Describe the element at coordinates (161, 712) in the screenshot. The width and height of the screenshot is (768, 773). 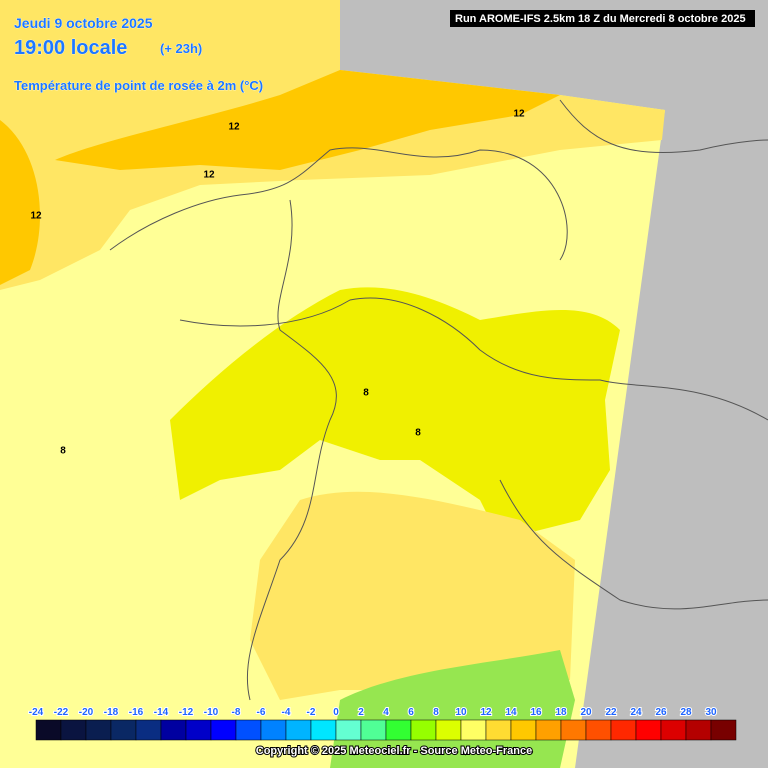
I see `legend-label: -14` at that location.